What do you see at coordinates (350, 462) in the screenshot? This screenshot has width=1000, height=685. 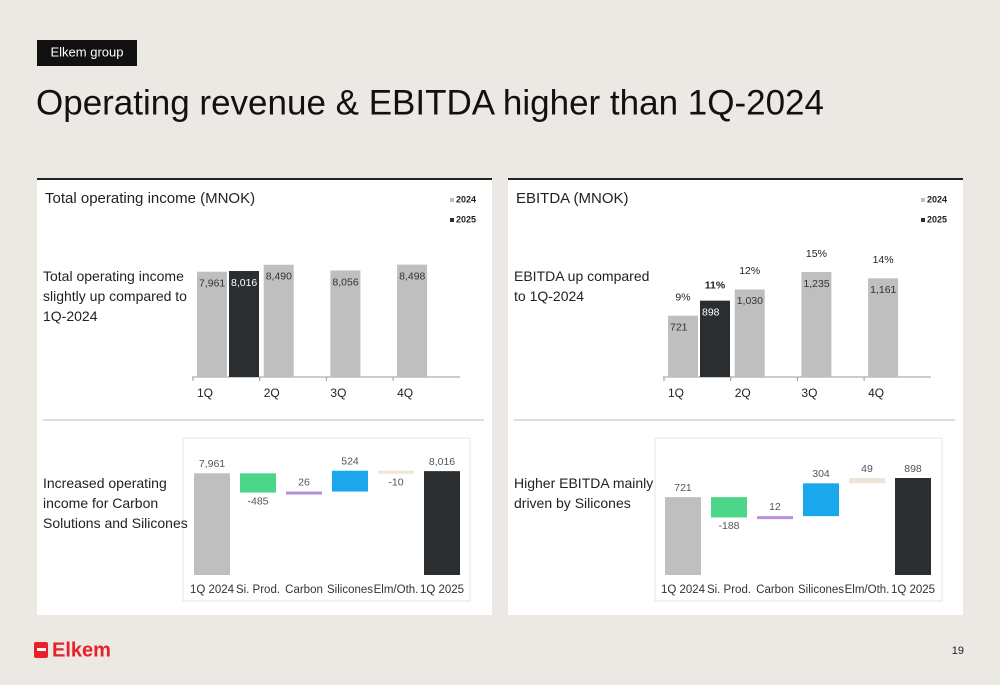 I see `value-label: 524` at bounding box center [350, 462].